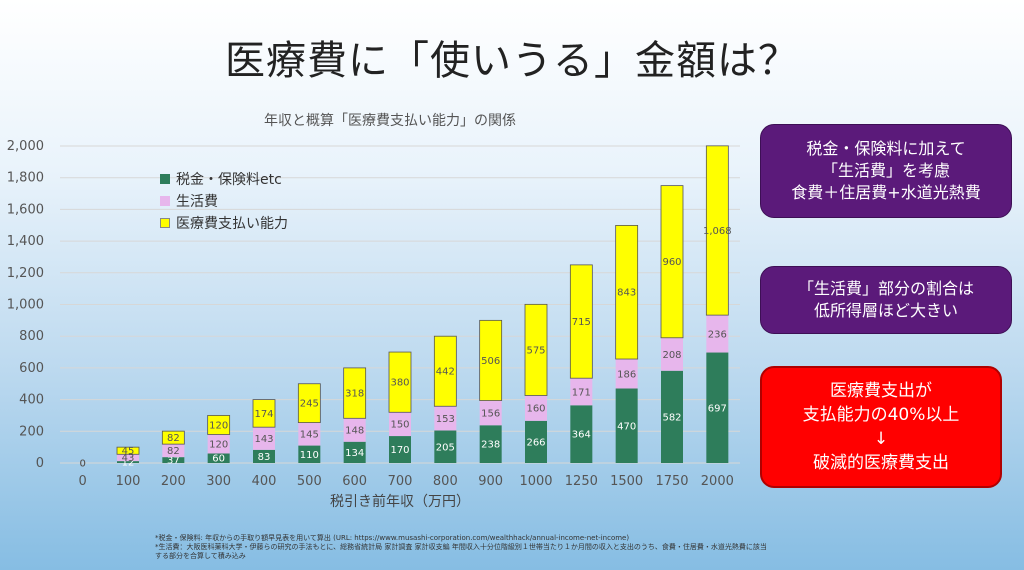  I want to click on callout-1-line-2: 「生活費」を考慮, so click(885, 170).